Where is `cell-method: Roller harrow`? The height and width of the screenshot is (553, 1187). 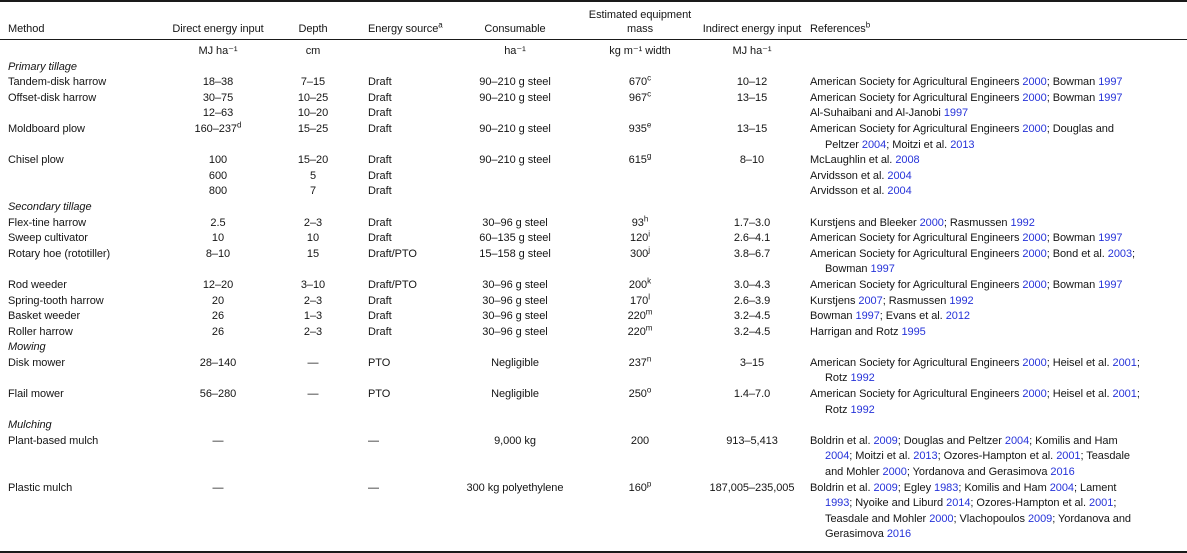
cell-method: Roller harrow is located at coordinates (40, 331).